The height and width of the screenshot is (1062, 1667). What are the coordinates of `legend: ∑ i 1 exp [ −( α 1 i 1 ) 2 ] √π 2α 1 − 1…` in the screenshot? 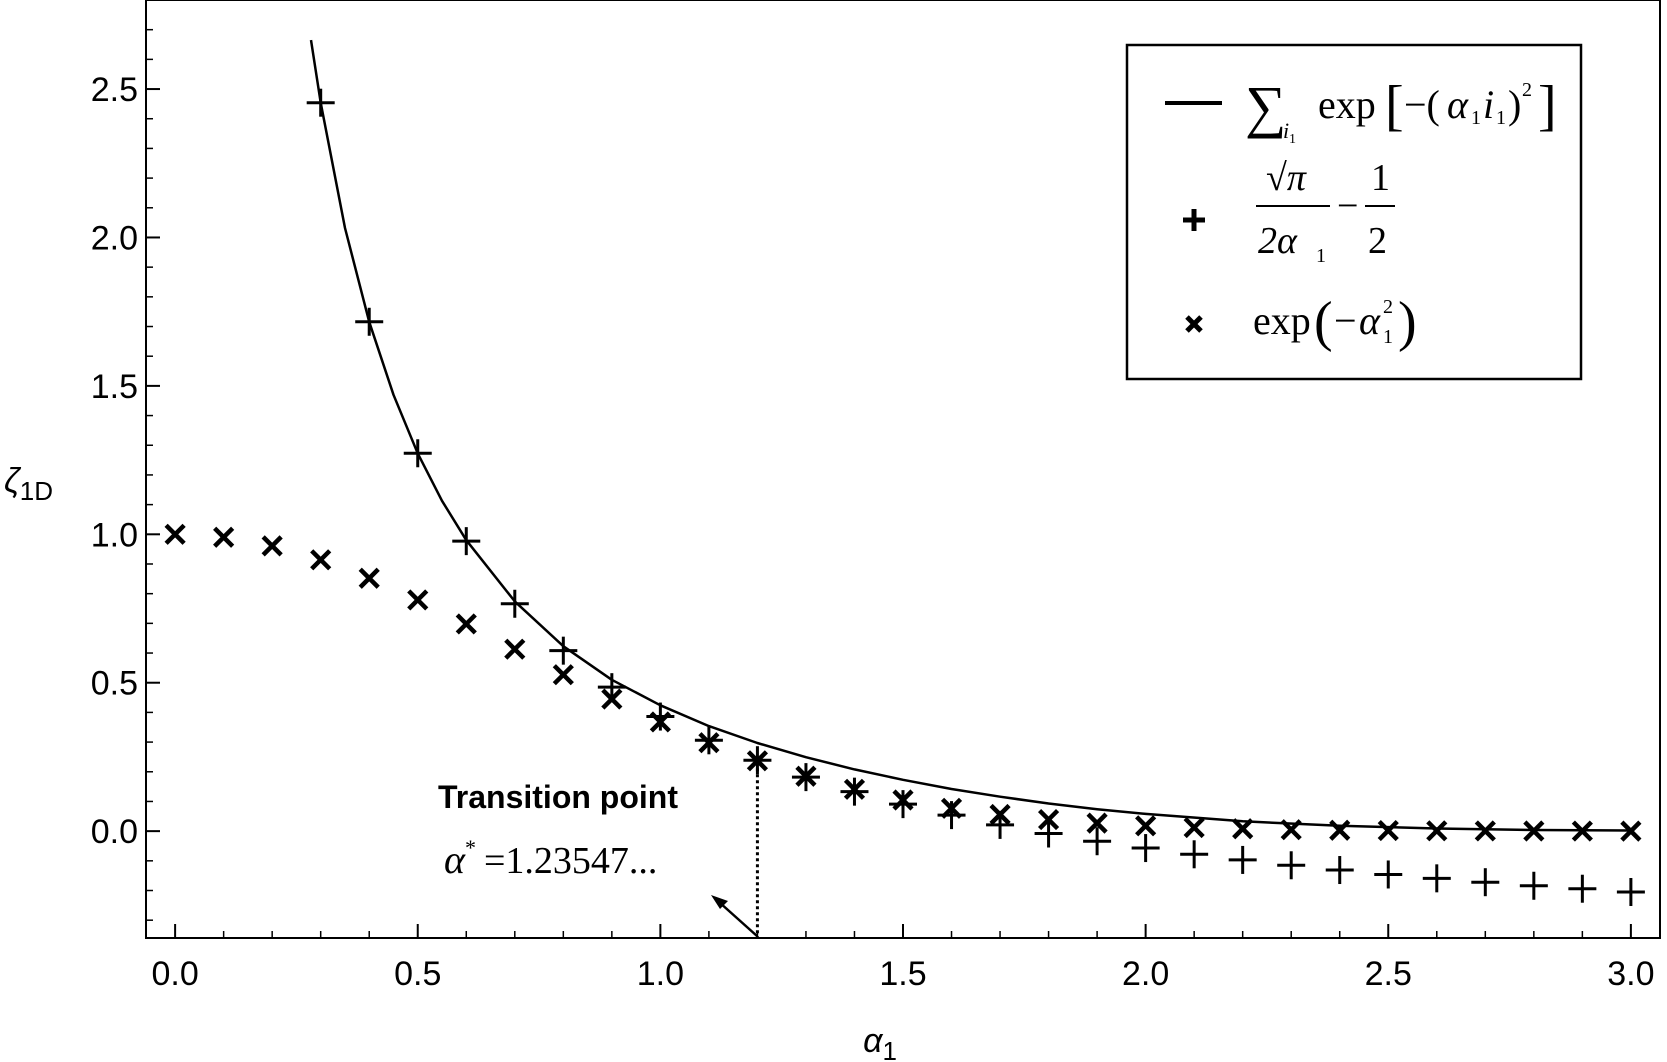 It's located at (1354, 212).